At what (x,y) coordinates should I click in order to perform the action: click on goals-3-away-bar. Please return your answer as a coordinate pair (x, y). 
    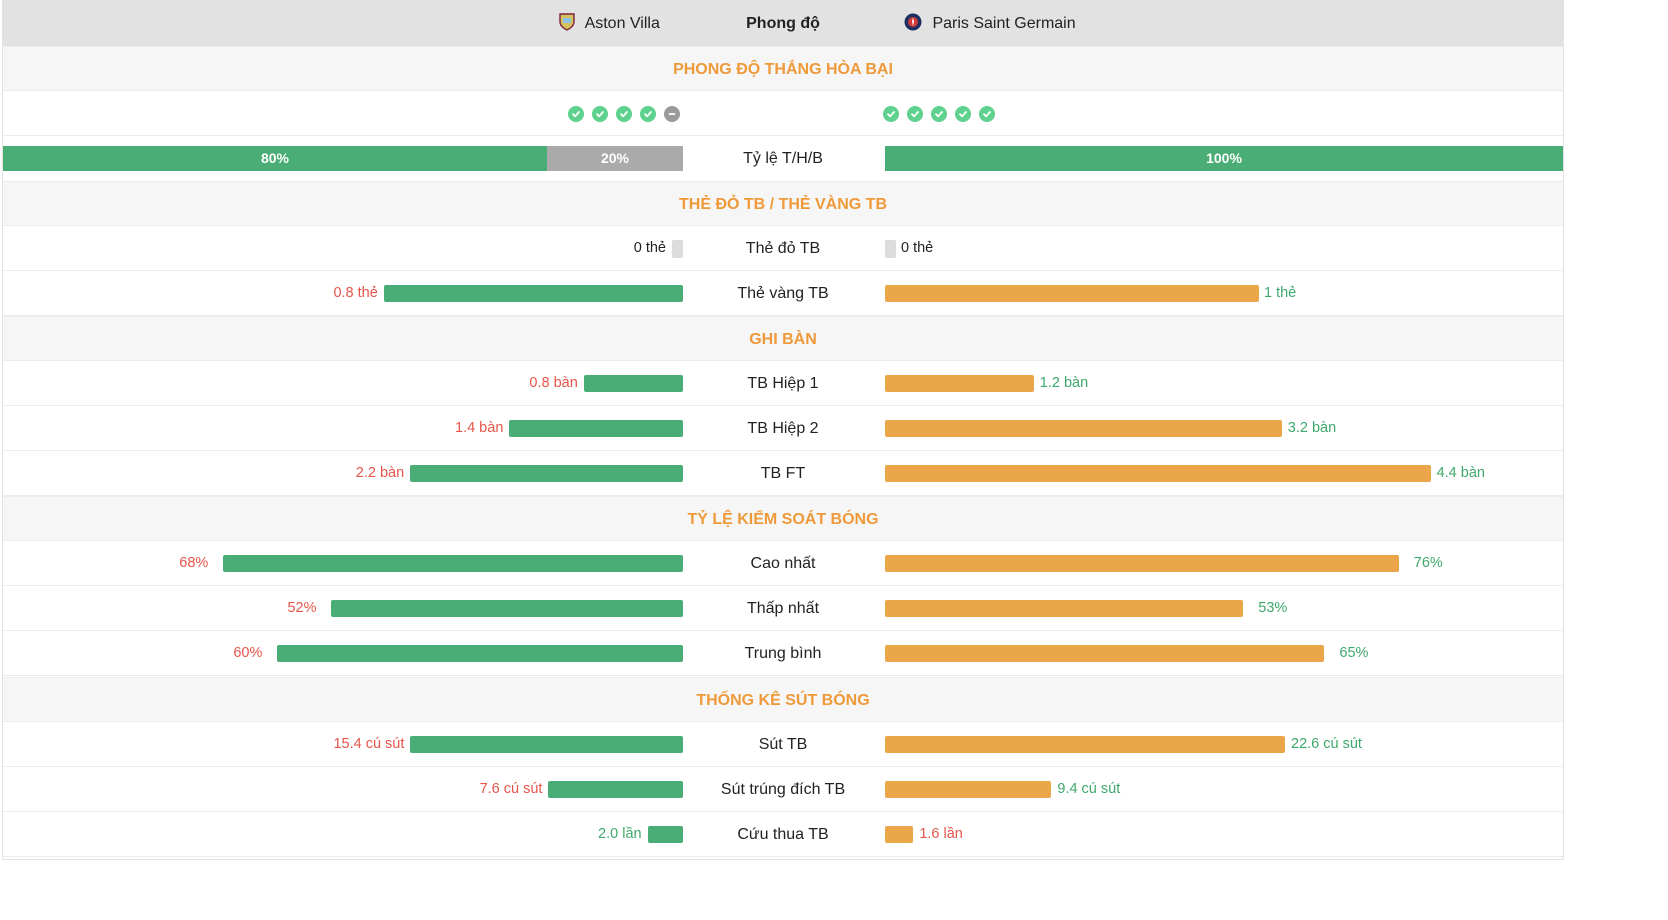
    Looking at the image, I should click on (1158, 473).